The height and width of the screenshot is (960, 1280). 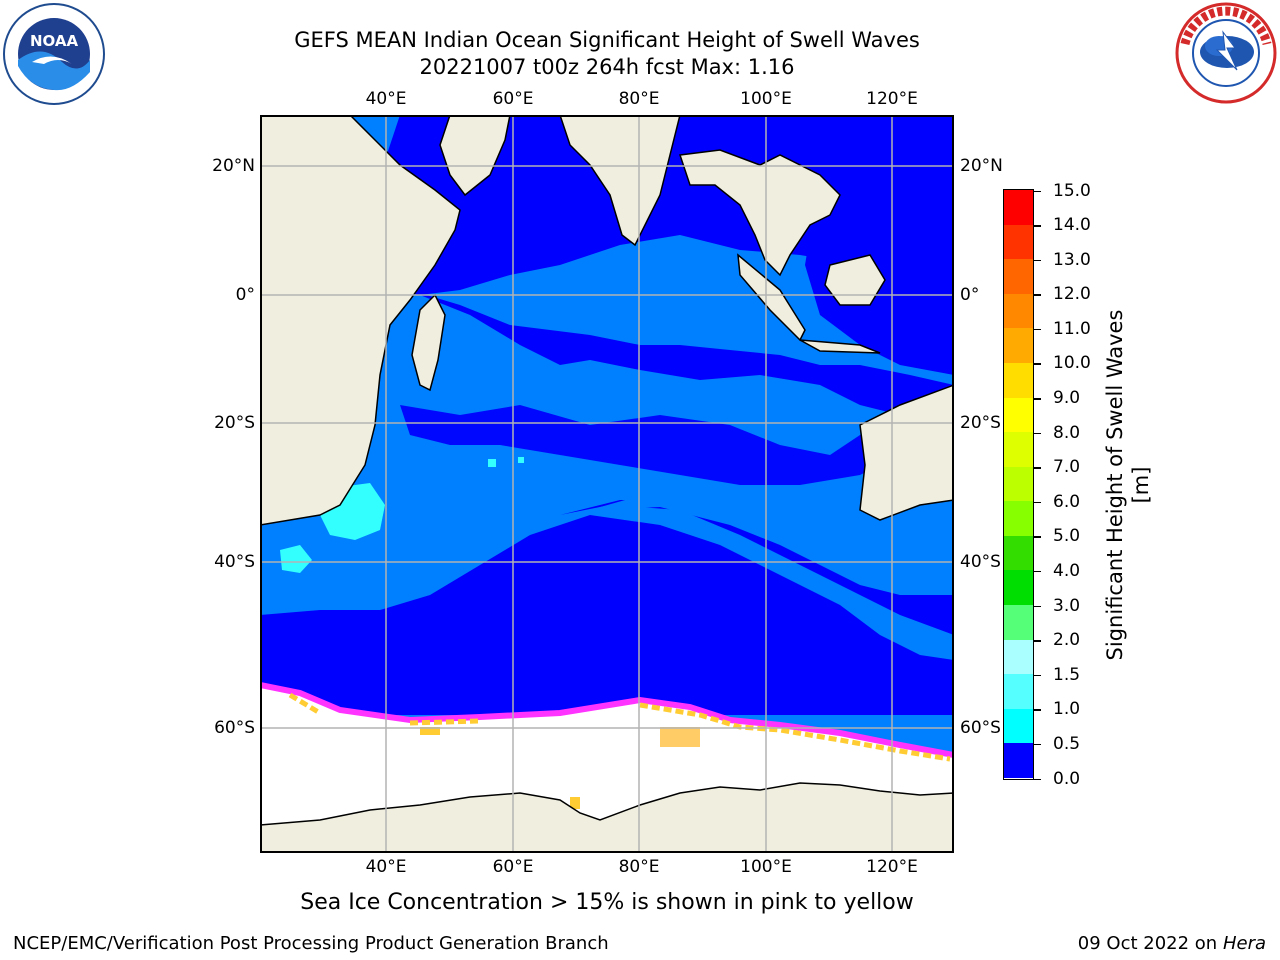 What do you see at coordinates (233, 166) in the screenshot?
I see `lat-tick-left-20n: 20°N` at bounding box center [233, 166].